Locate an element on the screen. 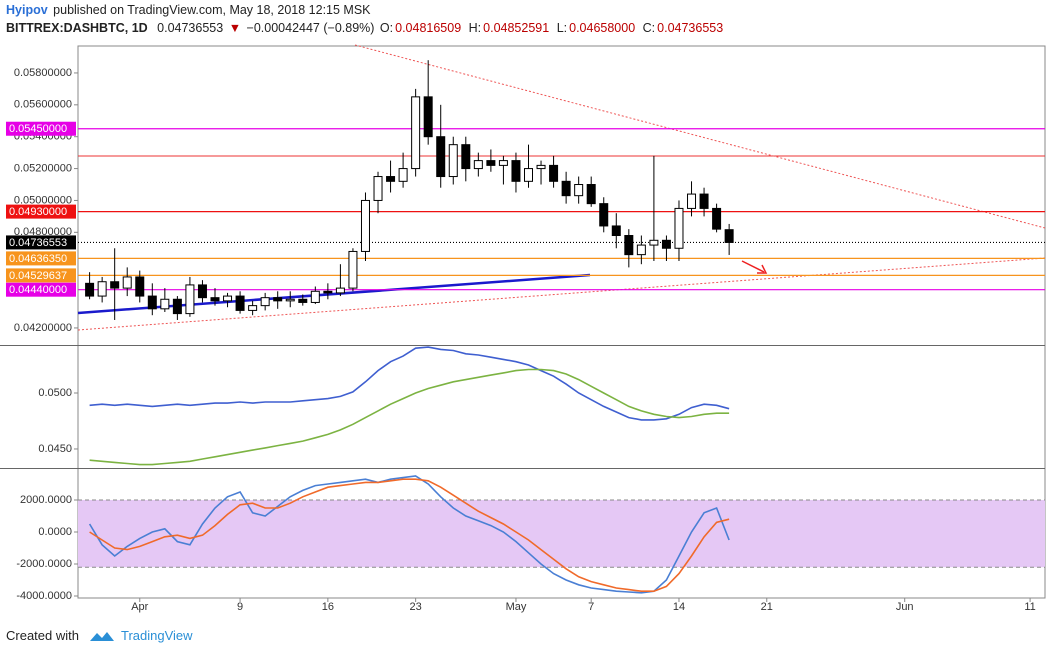 The image size is (1053, 654). brand: TradingView is located at coordinates (156, 635).